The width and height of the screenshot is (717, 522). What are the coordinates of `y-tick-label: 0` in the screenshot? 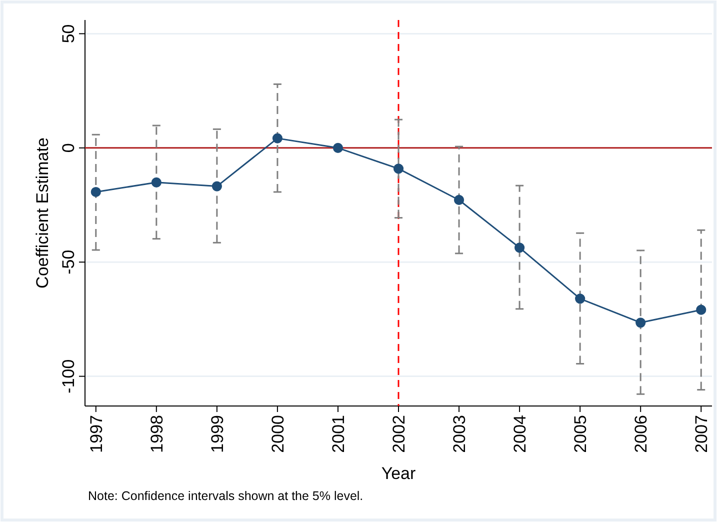 It's located at (68, 148).